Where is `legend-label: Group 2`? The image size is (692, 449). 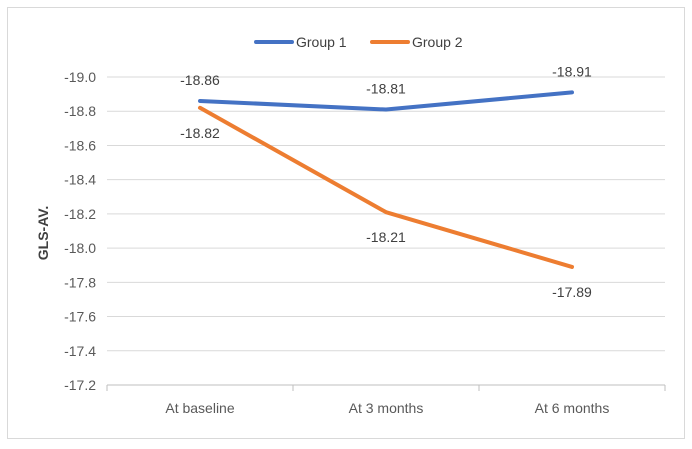
legend-label: Group 2 is located at coordinates (437, 42).